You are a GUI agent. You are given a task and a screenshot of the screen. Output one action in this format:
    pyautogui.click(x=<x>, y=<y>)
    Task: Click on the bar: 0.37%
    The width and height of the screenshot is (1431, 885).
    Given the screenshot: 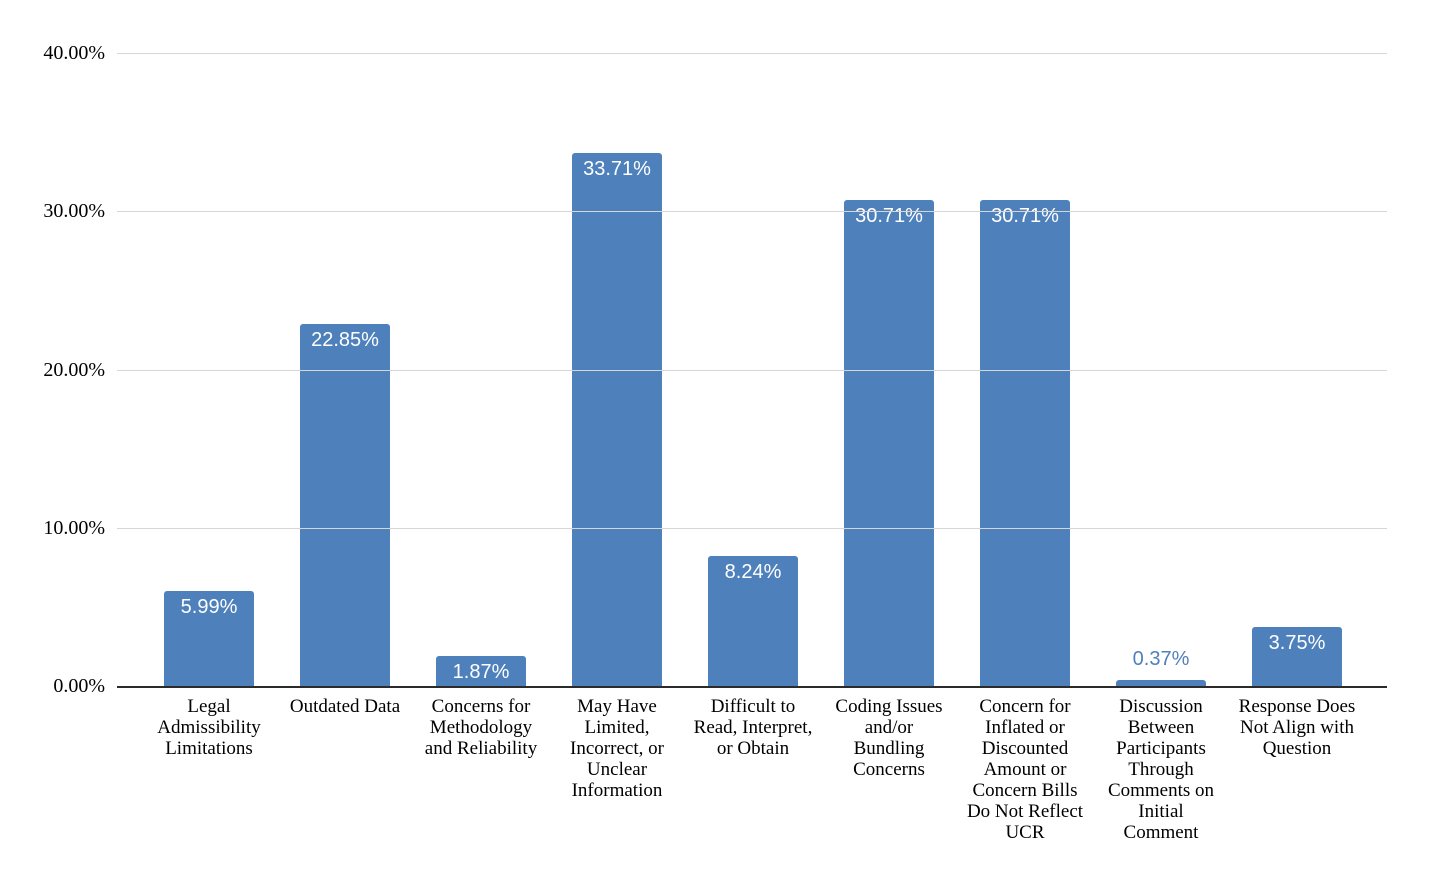 What is the action you would take?
    pyautogui.click(x=1161, y=667)
    